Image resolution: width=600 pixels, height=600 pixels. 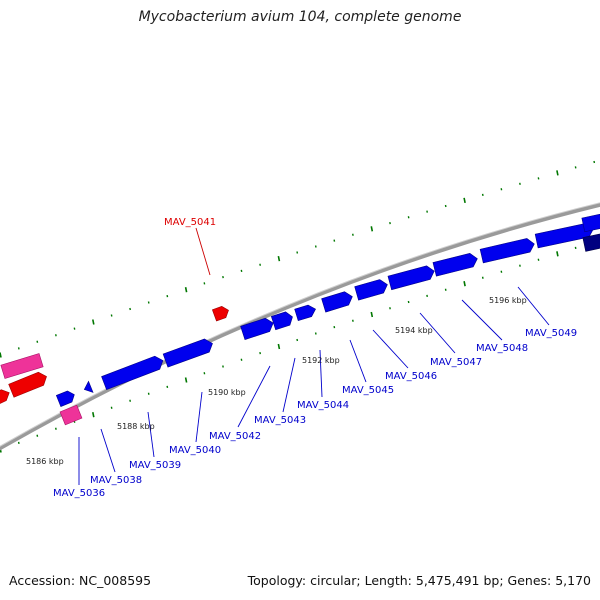 I want to click on gene-label: MAV_5047, so click(x=456, y=362).